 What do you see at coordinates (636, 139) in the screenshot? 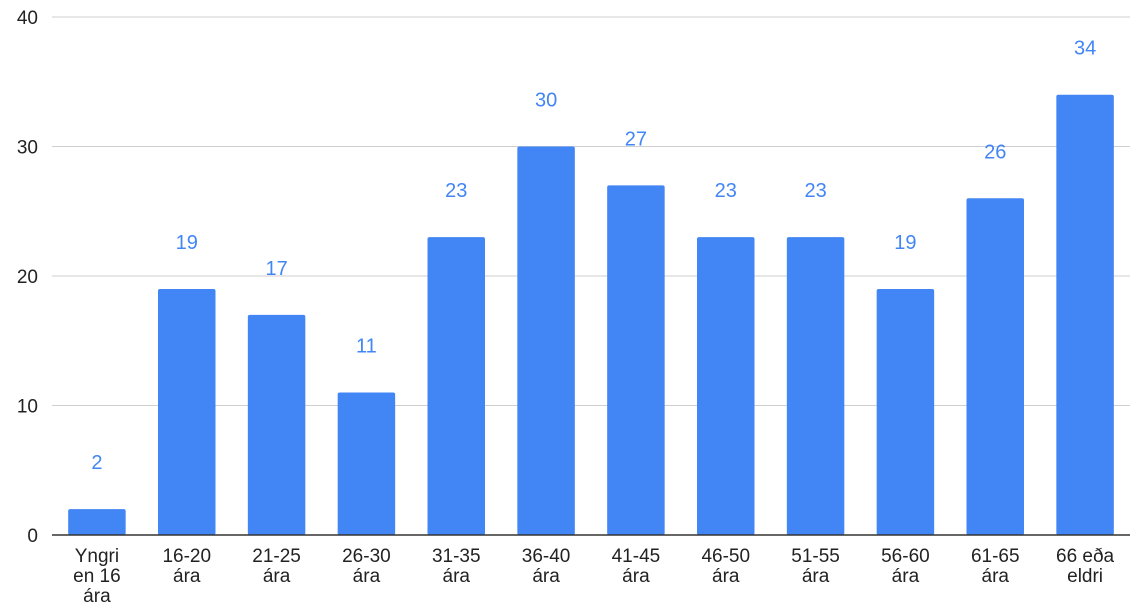
I see `data-label: 27` at bounding box center [636, 139].